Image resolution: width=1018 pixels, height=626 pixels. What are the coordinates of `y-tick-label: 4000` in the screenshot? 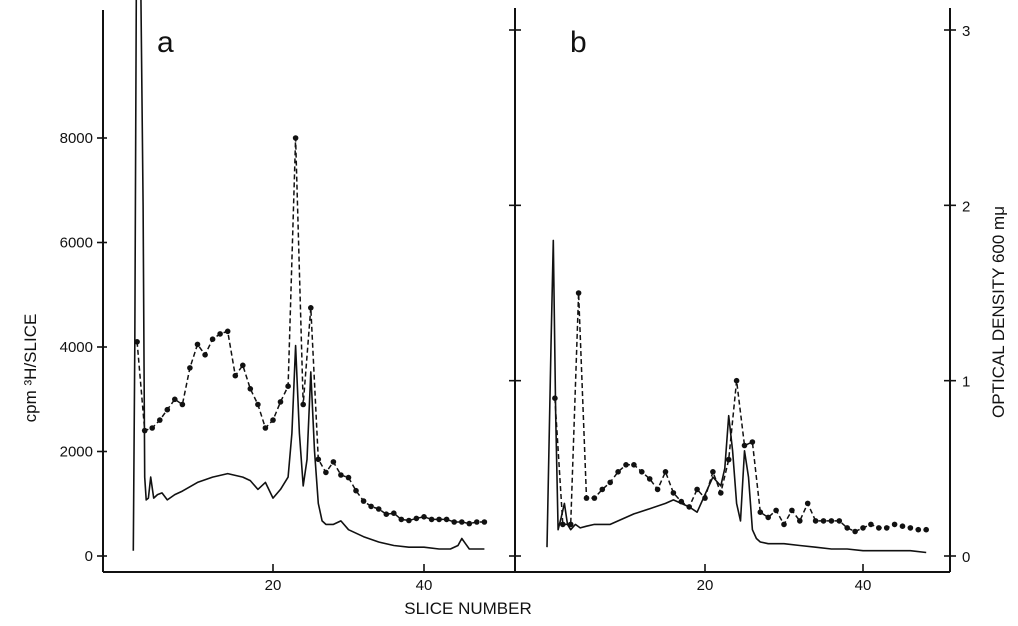 It's located at (76, 347).